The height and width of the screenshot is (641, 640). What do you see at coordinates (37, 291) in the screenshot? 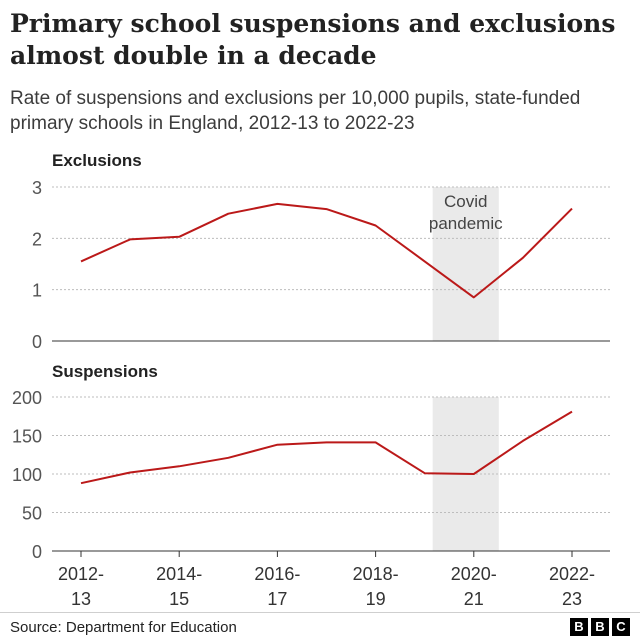
I see `y-tick-label: 1` at bounding box center [37, 291].